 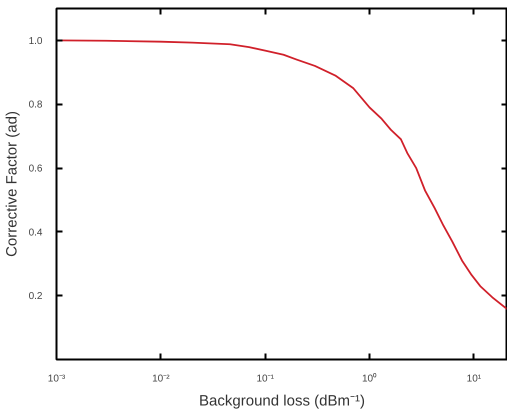 What do you see at coordinates (35, 41) in the screenshot?
I see `y-tick-label: 1.0` at bounding box center [35, 41].